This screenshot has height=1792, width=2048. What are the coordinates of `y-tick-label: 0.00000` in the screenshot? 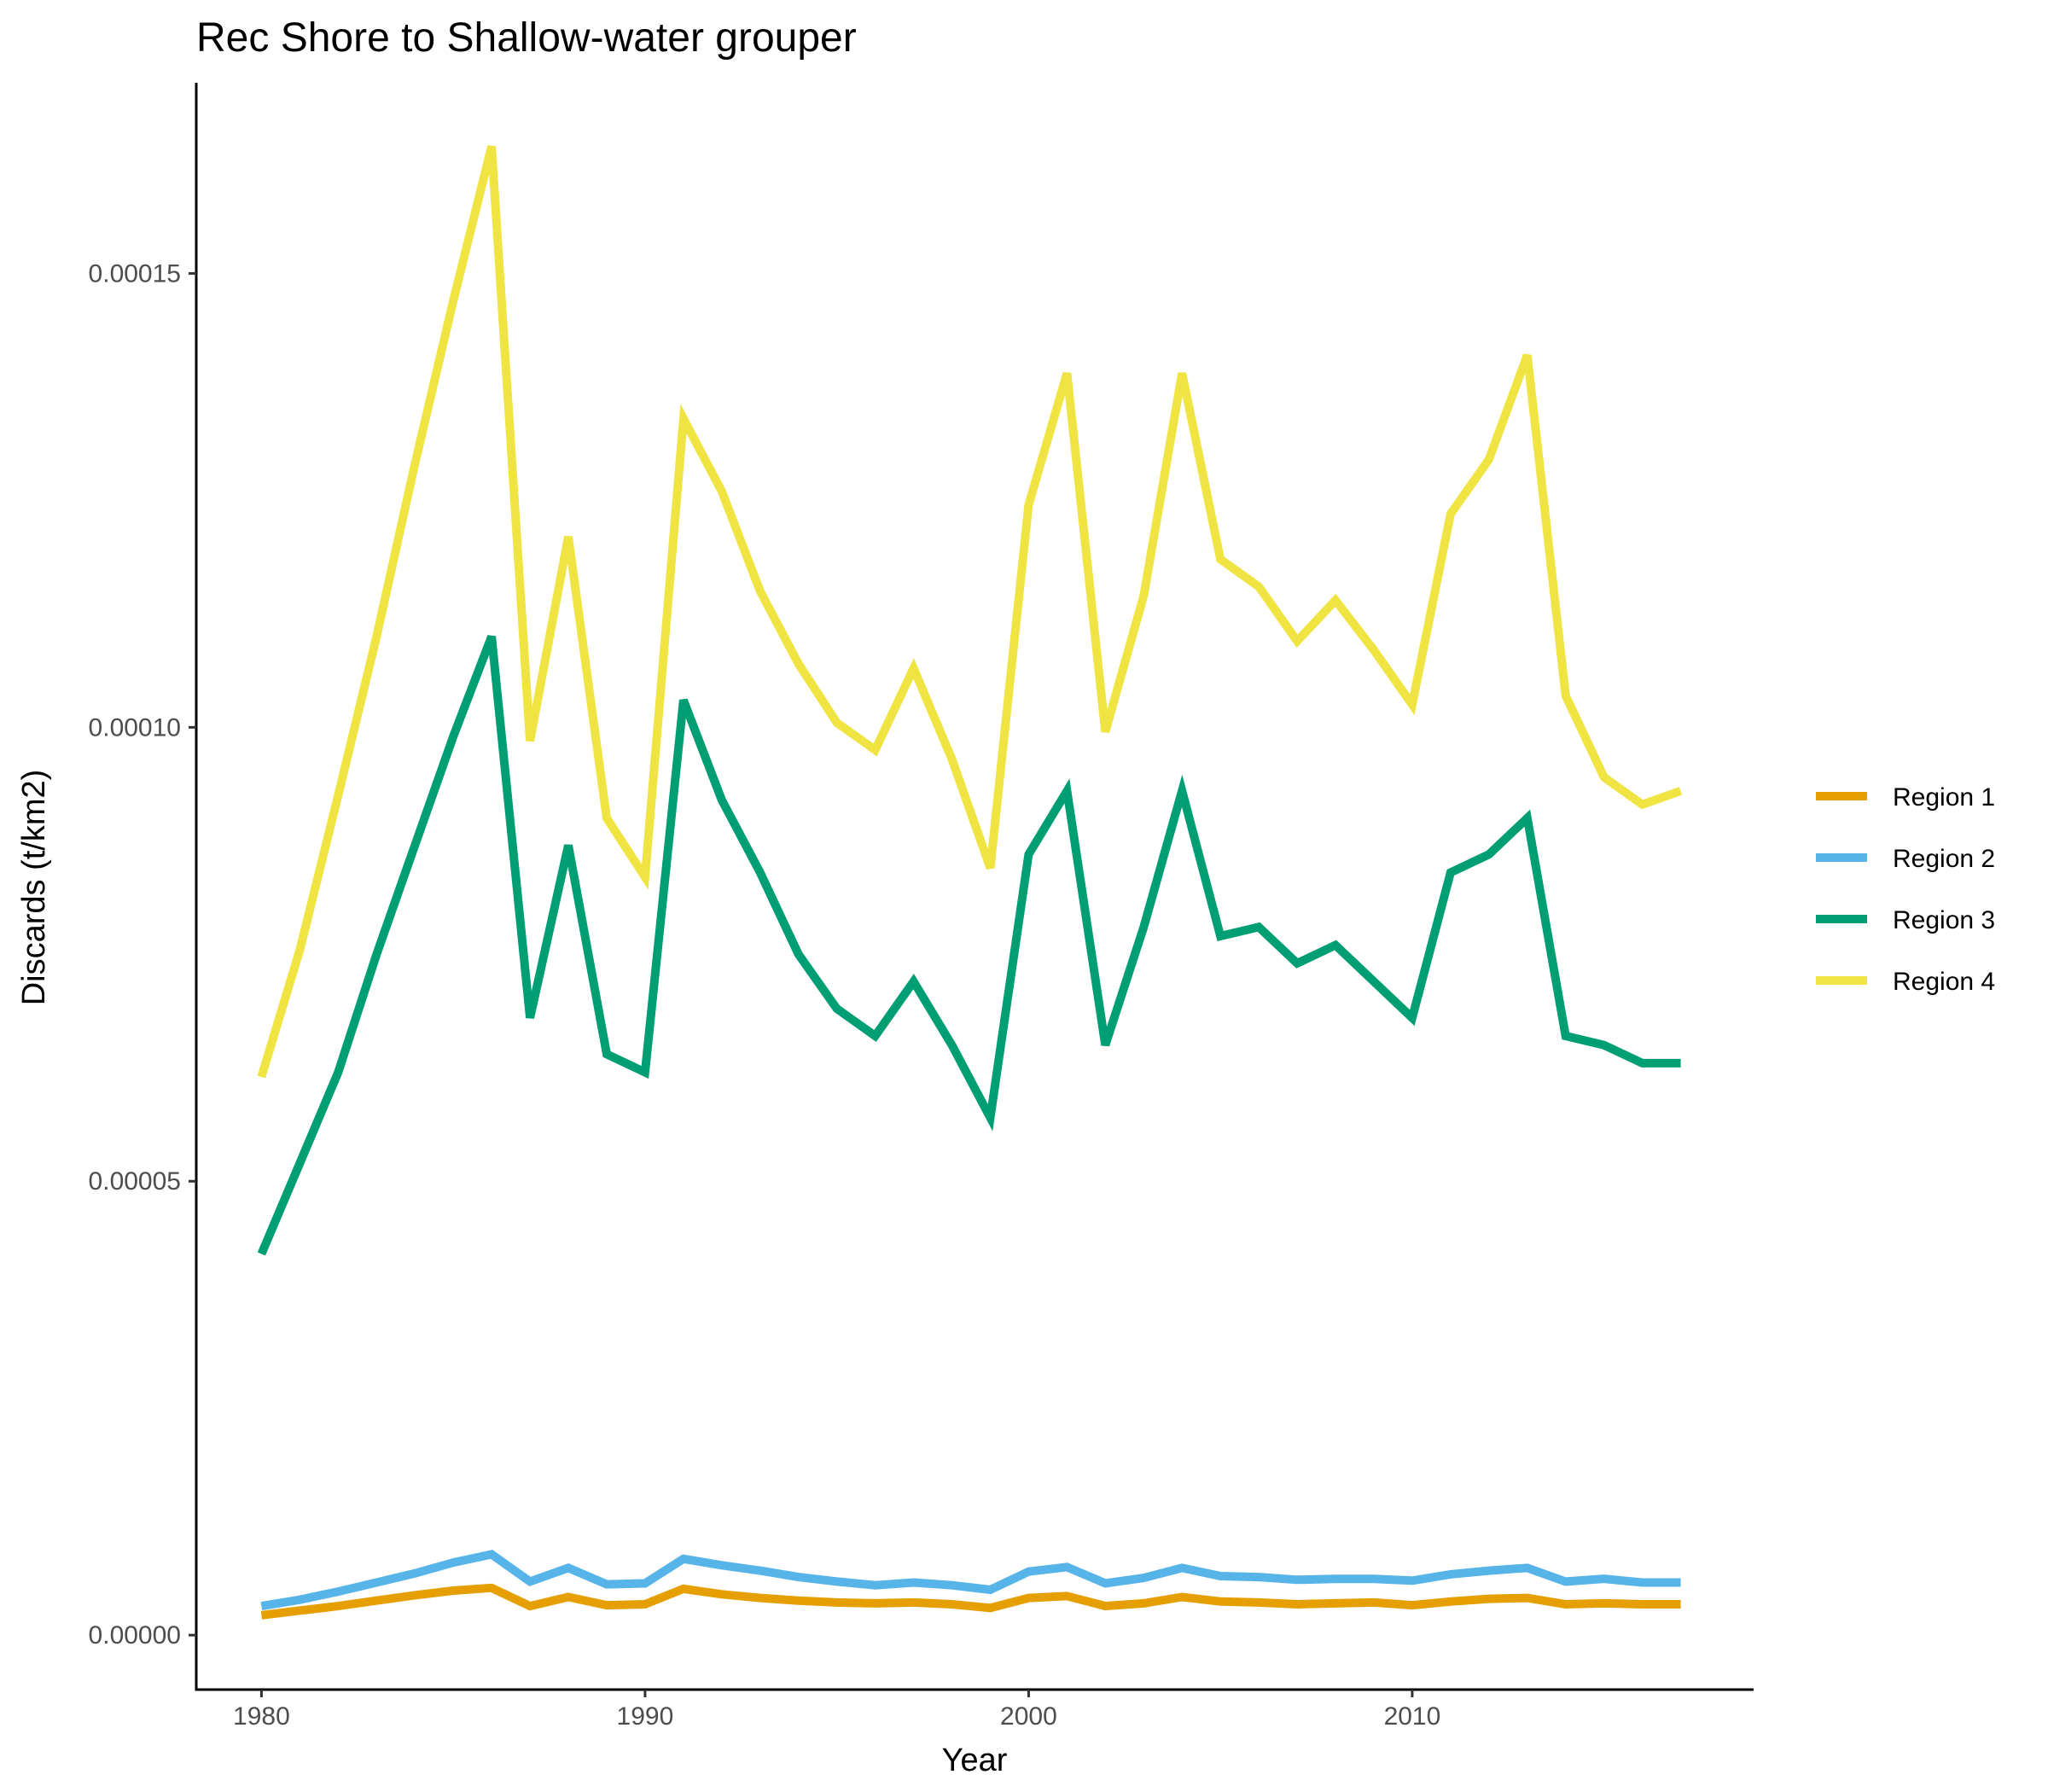 It's located at (135, 1635).